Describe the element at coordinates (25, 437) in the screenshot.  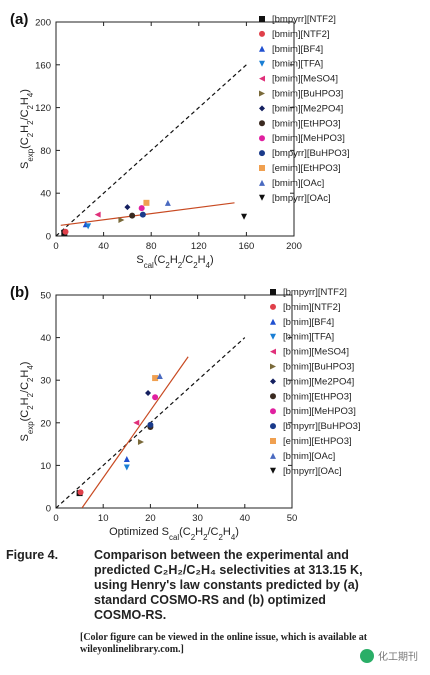
I see `y-axis-label-part: S` at that location.